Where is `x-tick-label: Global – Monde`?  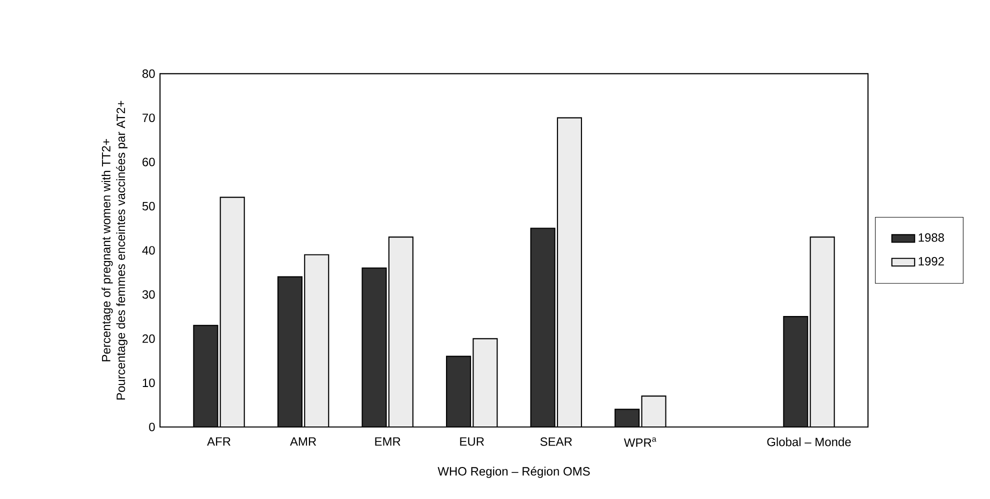
x-tick-label: Global – Monde is located at coordinates (809, 441).